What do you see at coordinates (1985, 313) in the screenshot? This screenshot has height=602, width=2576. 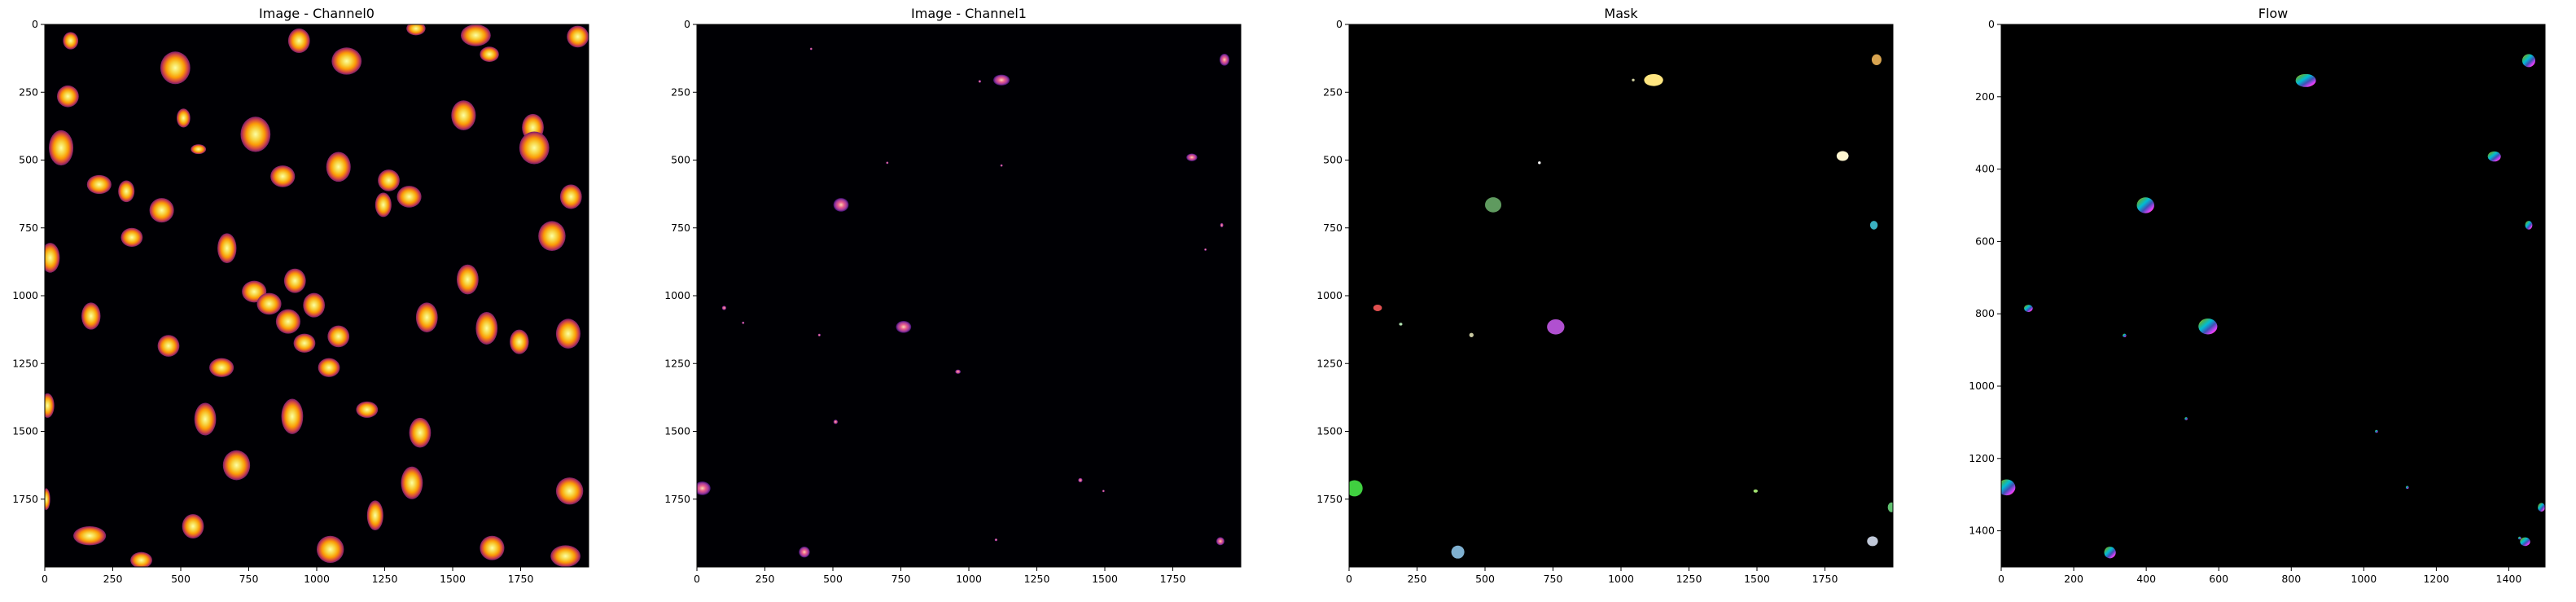 I see `y-tick-label: 800` at bounding box center [1985, 313].